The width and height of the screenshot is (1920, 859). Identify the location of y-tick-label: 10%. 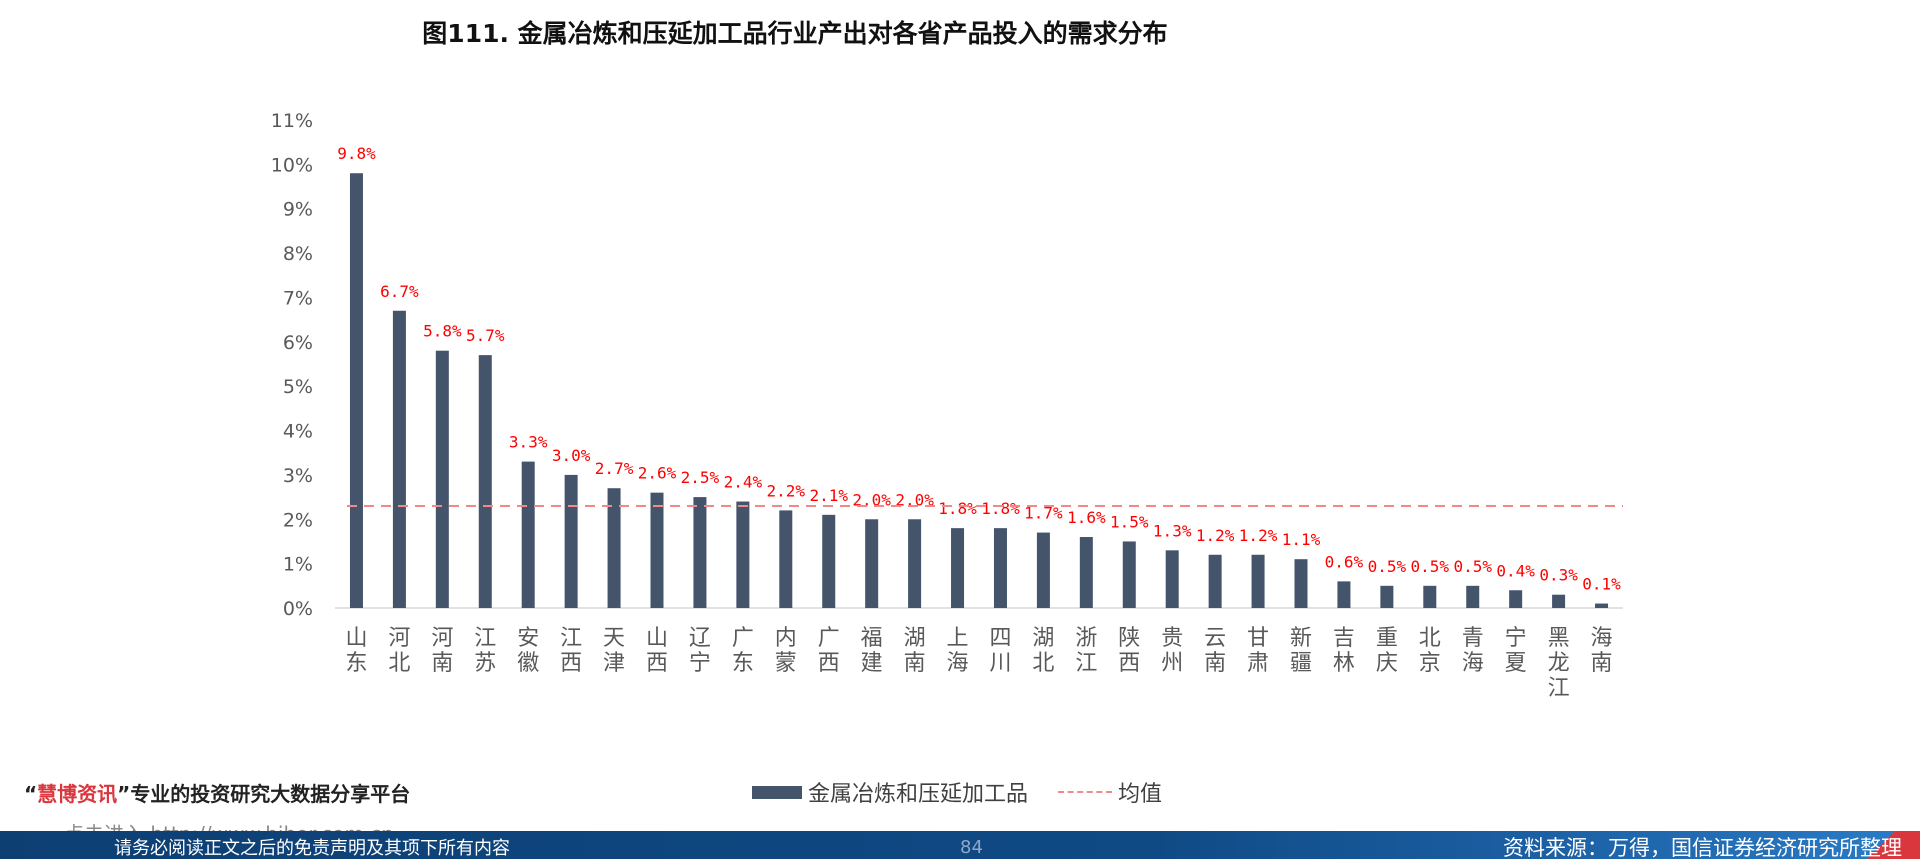
(292, 165).